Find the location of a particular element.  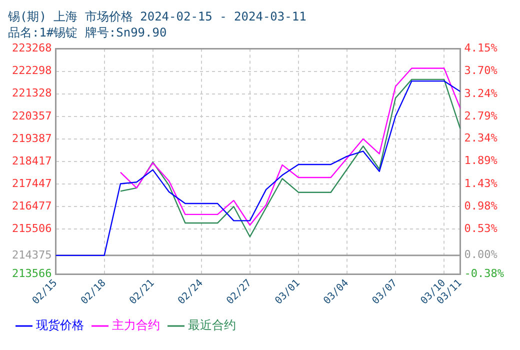

y-tick-label: 215506 is located at coordinates (32, 229).